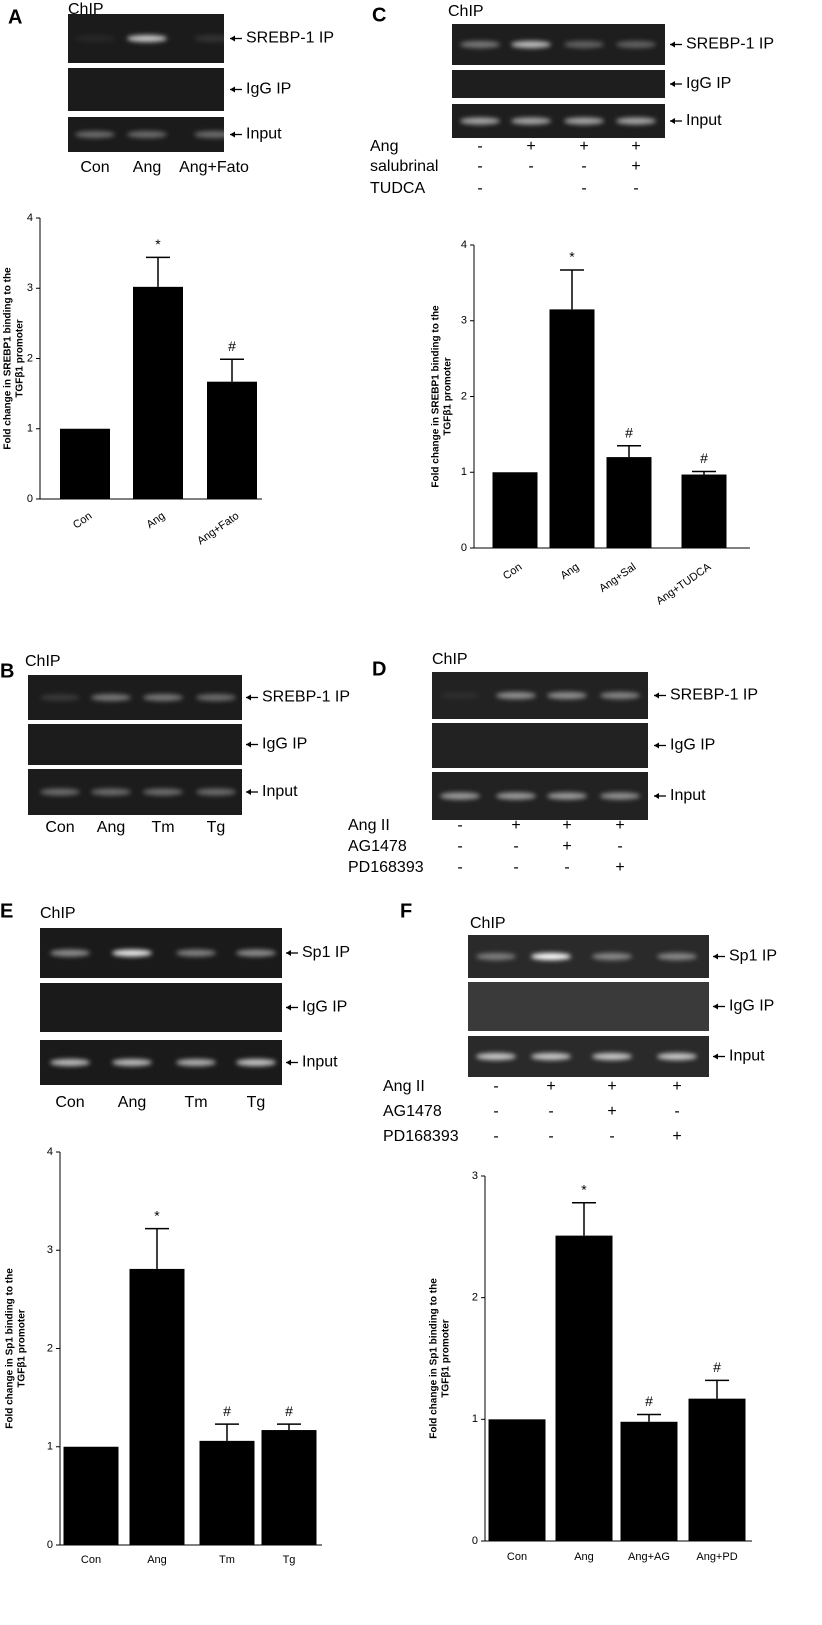  I want to click on annotation: *, so click(572, 257).